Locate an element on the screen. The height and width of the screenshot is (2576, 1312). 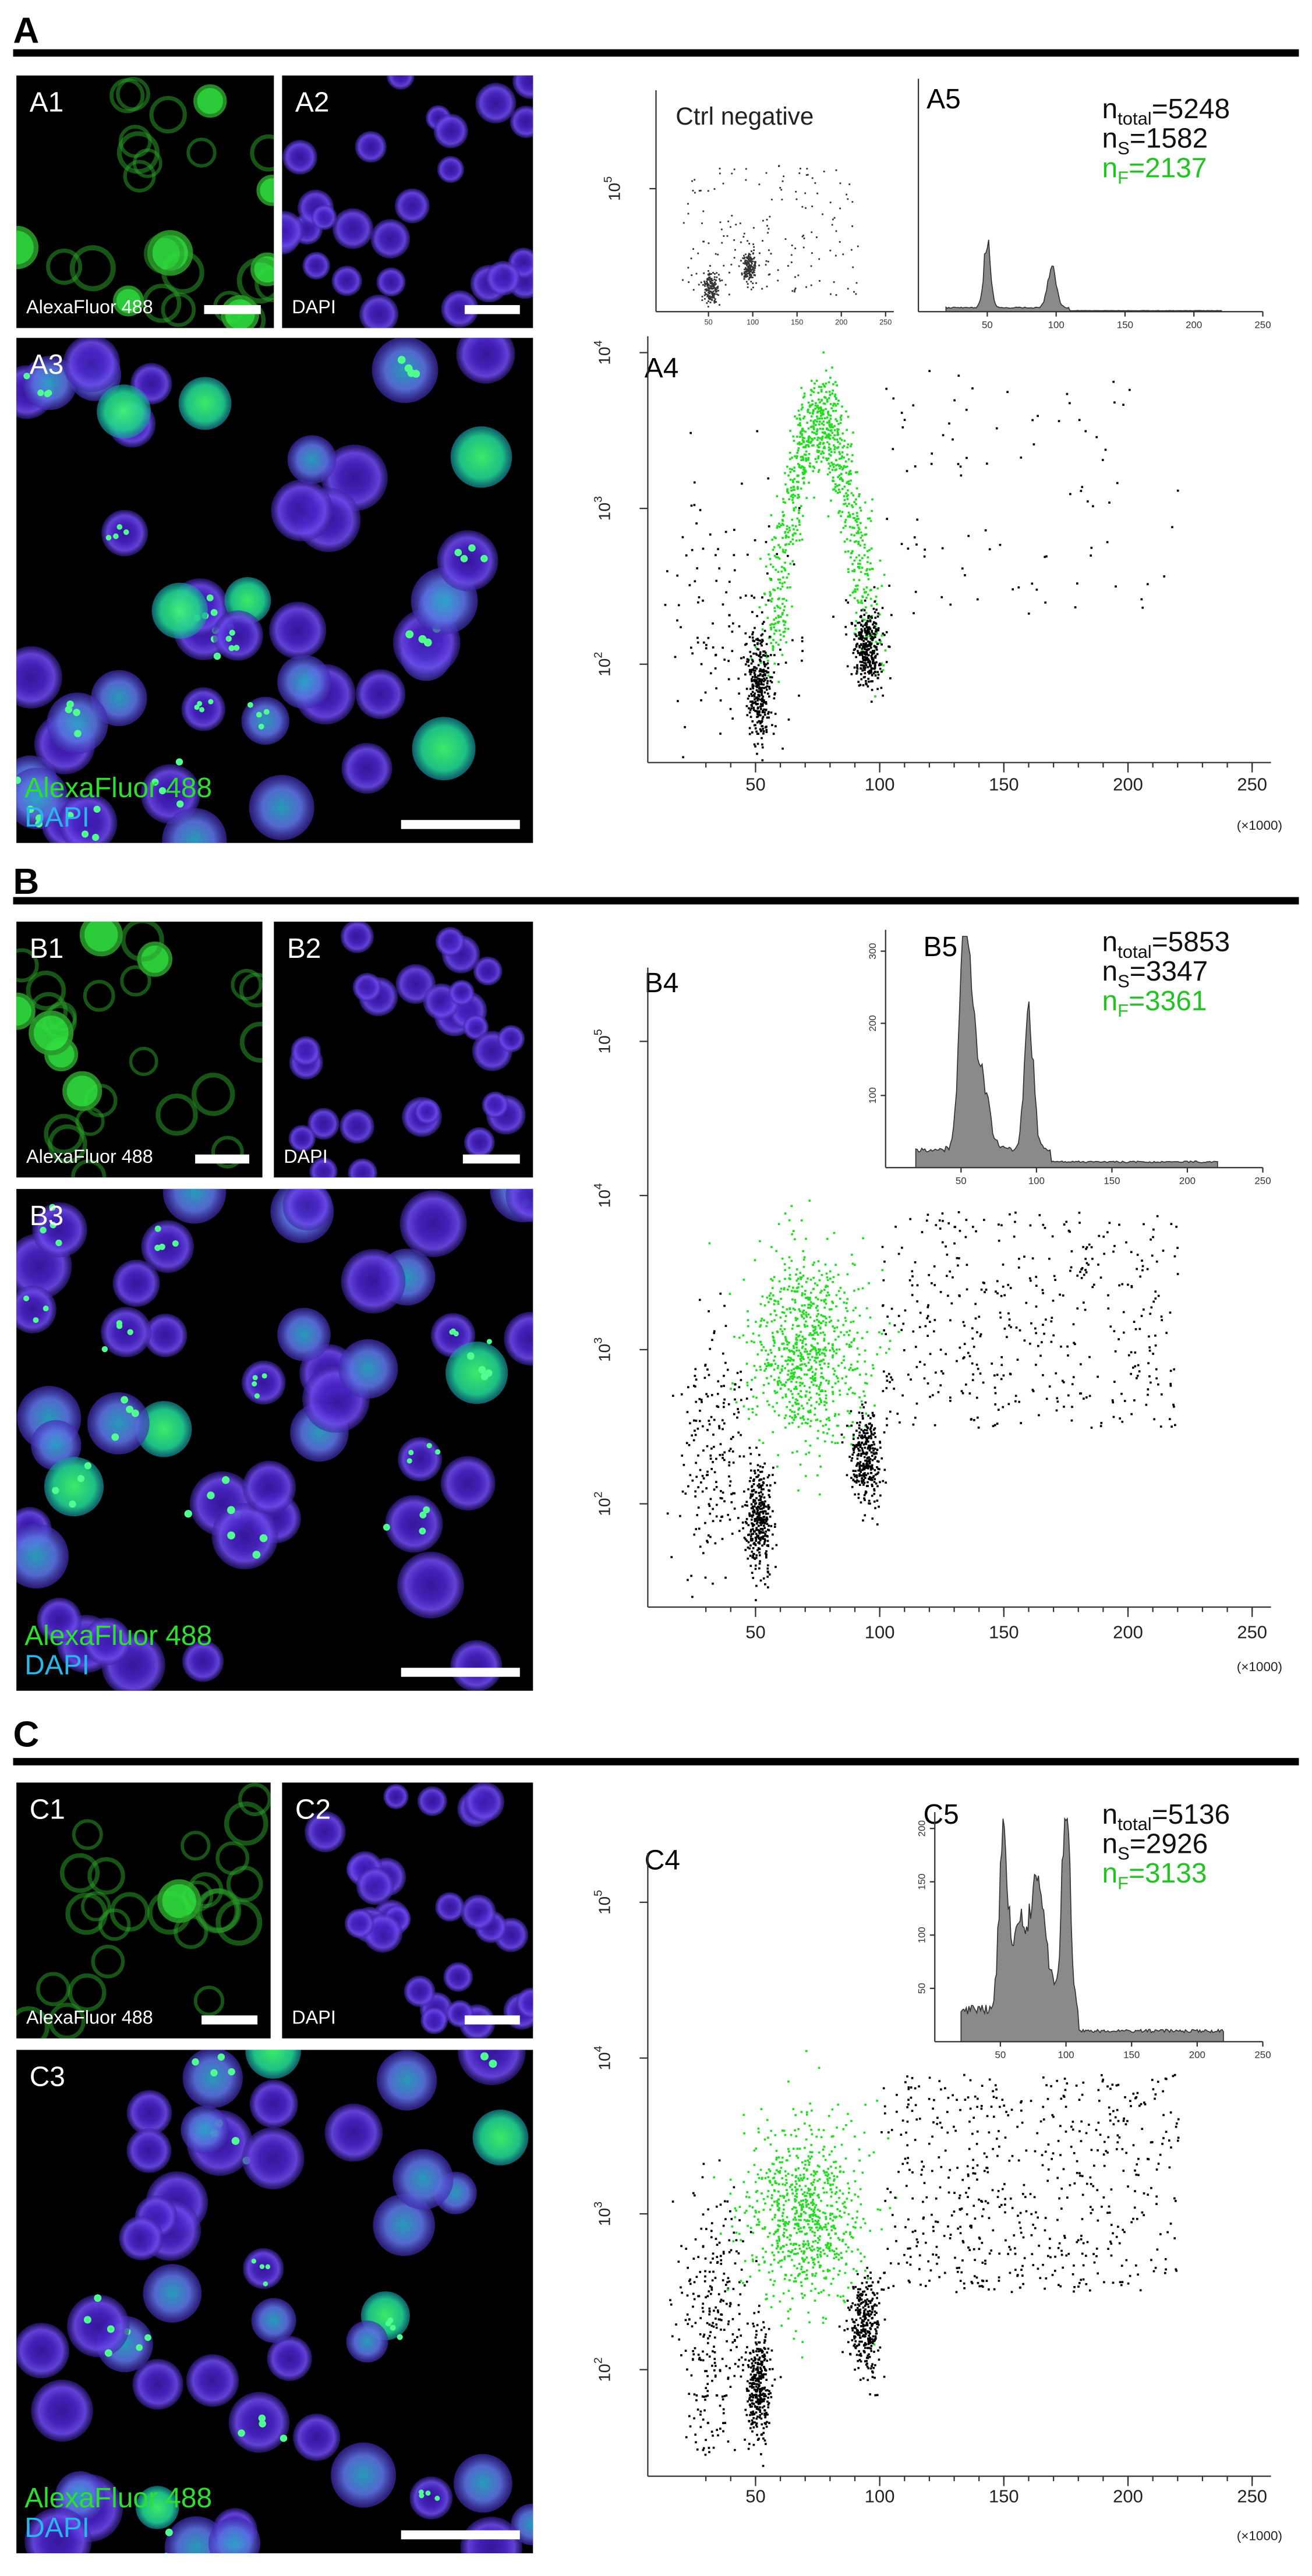
count-value: =5248 is located at coordinates (1191, 109).